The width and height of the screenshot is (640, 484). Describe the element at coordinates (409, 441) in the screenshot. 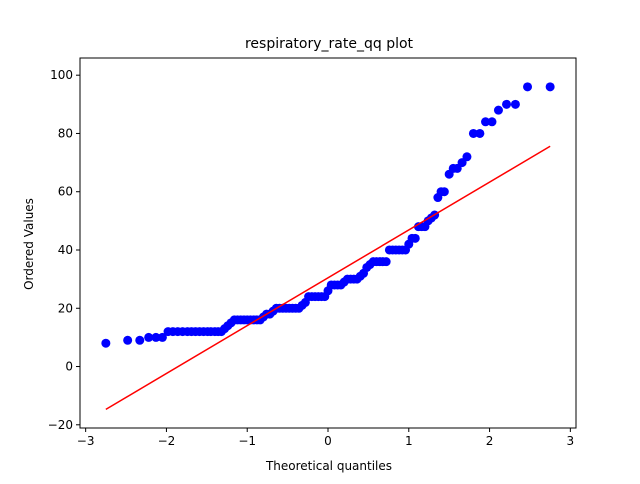

I see `x-tick-label: 1` at that location.